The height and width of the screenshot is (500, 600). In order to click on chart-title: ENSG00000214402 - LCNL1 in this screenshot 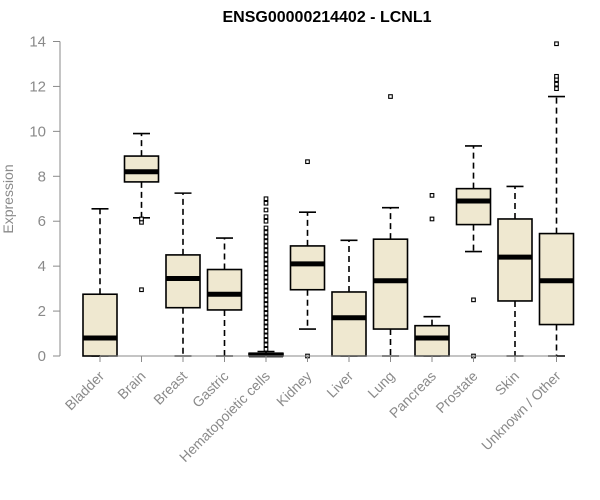, I will do `click(327, 17)`.